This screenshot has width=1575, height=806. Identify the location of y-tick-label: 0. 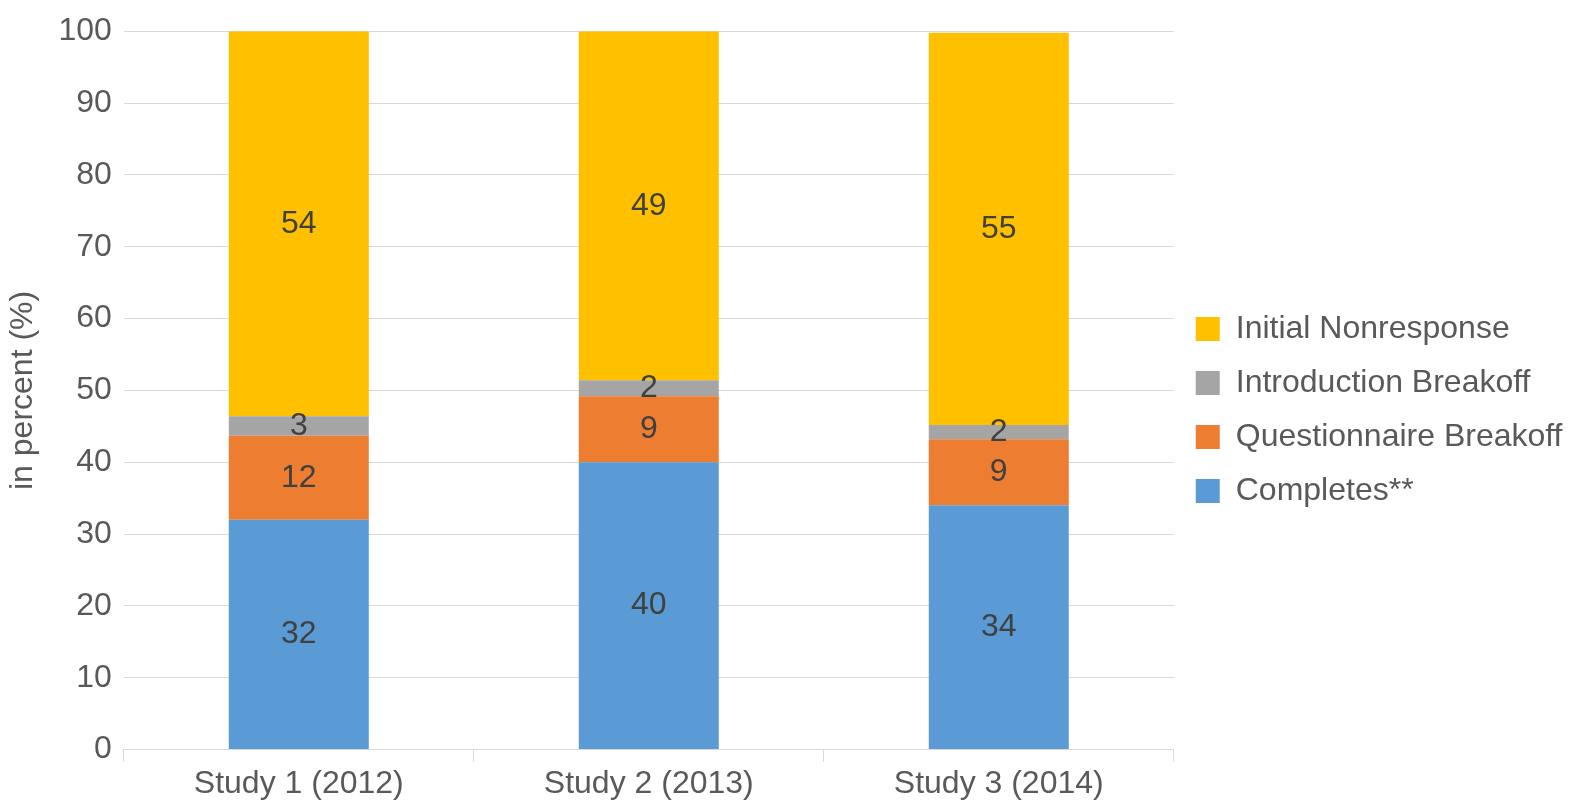
(102, 747).